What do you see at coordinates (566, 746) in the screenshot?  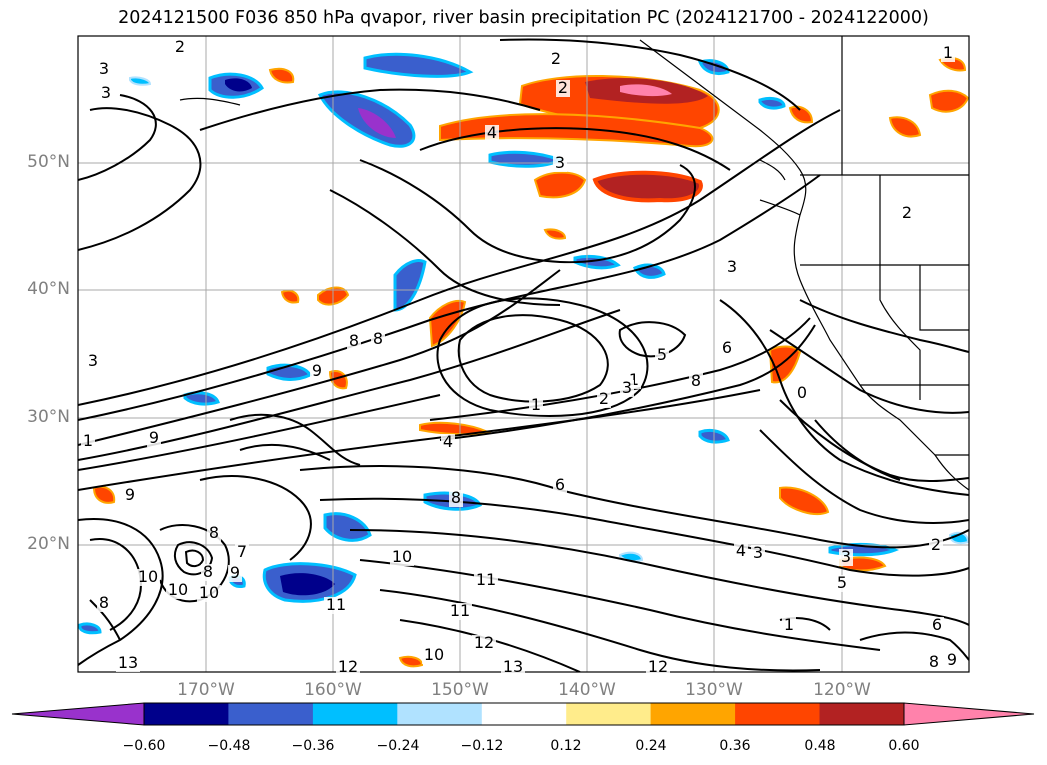 I see `colorbar-tick-label: 0.12` at bounding box center [566, 746].